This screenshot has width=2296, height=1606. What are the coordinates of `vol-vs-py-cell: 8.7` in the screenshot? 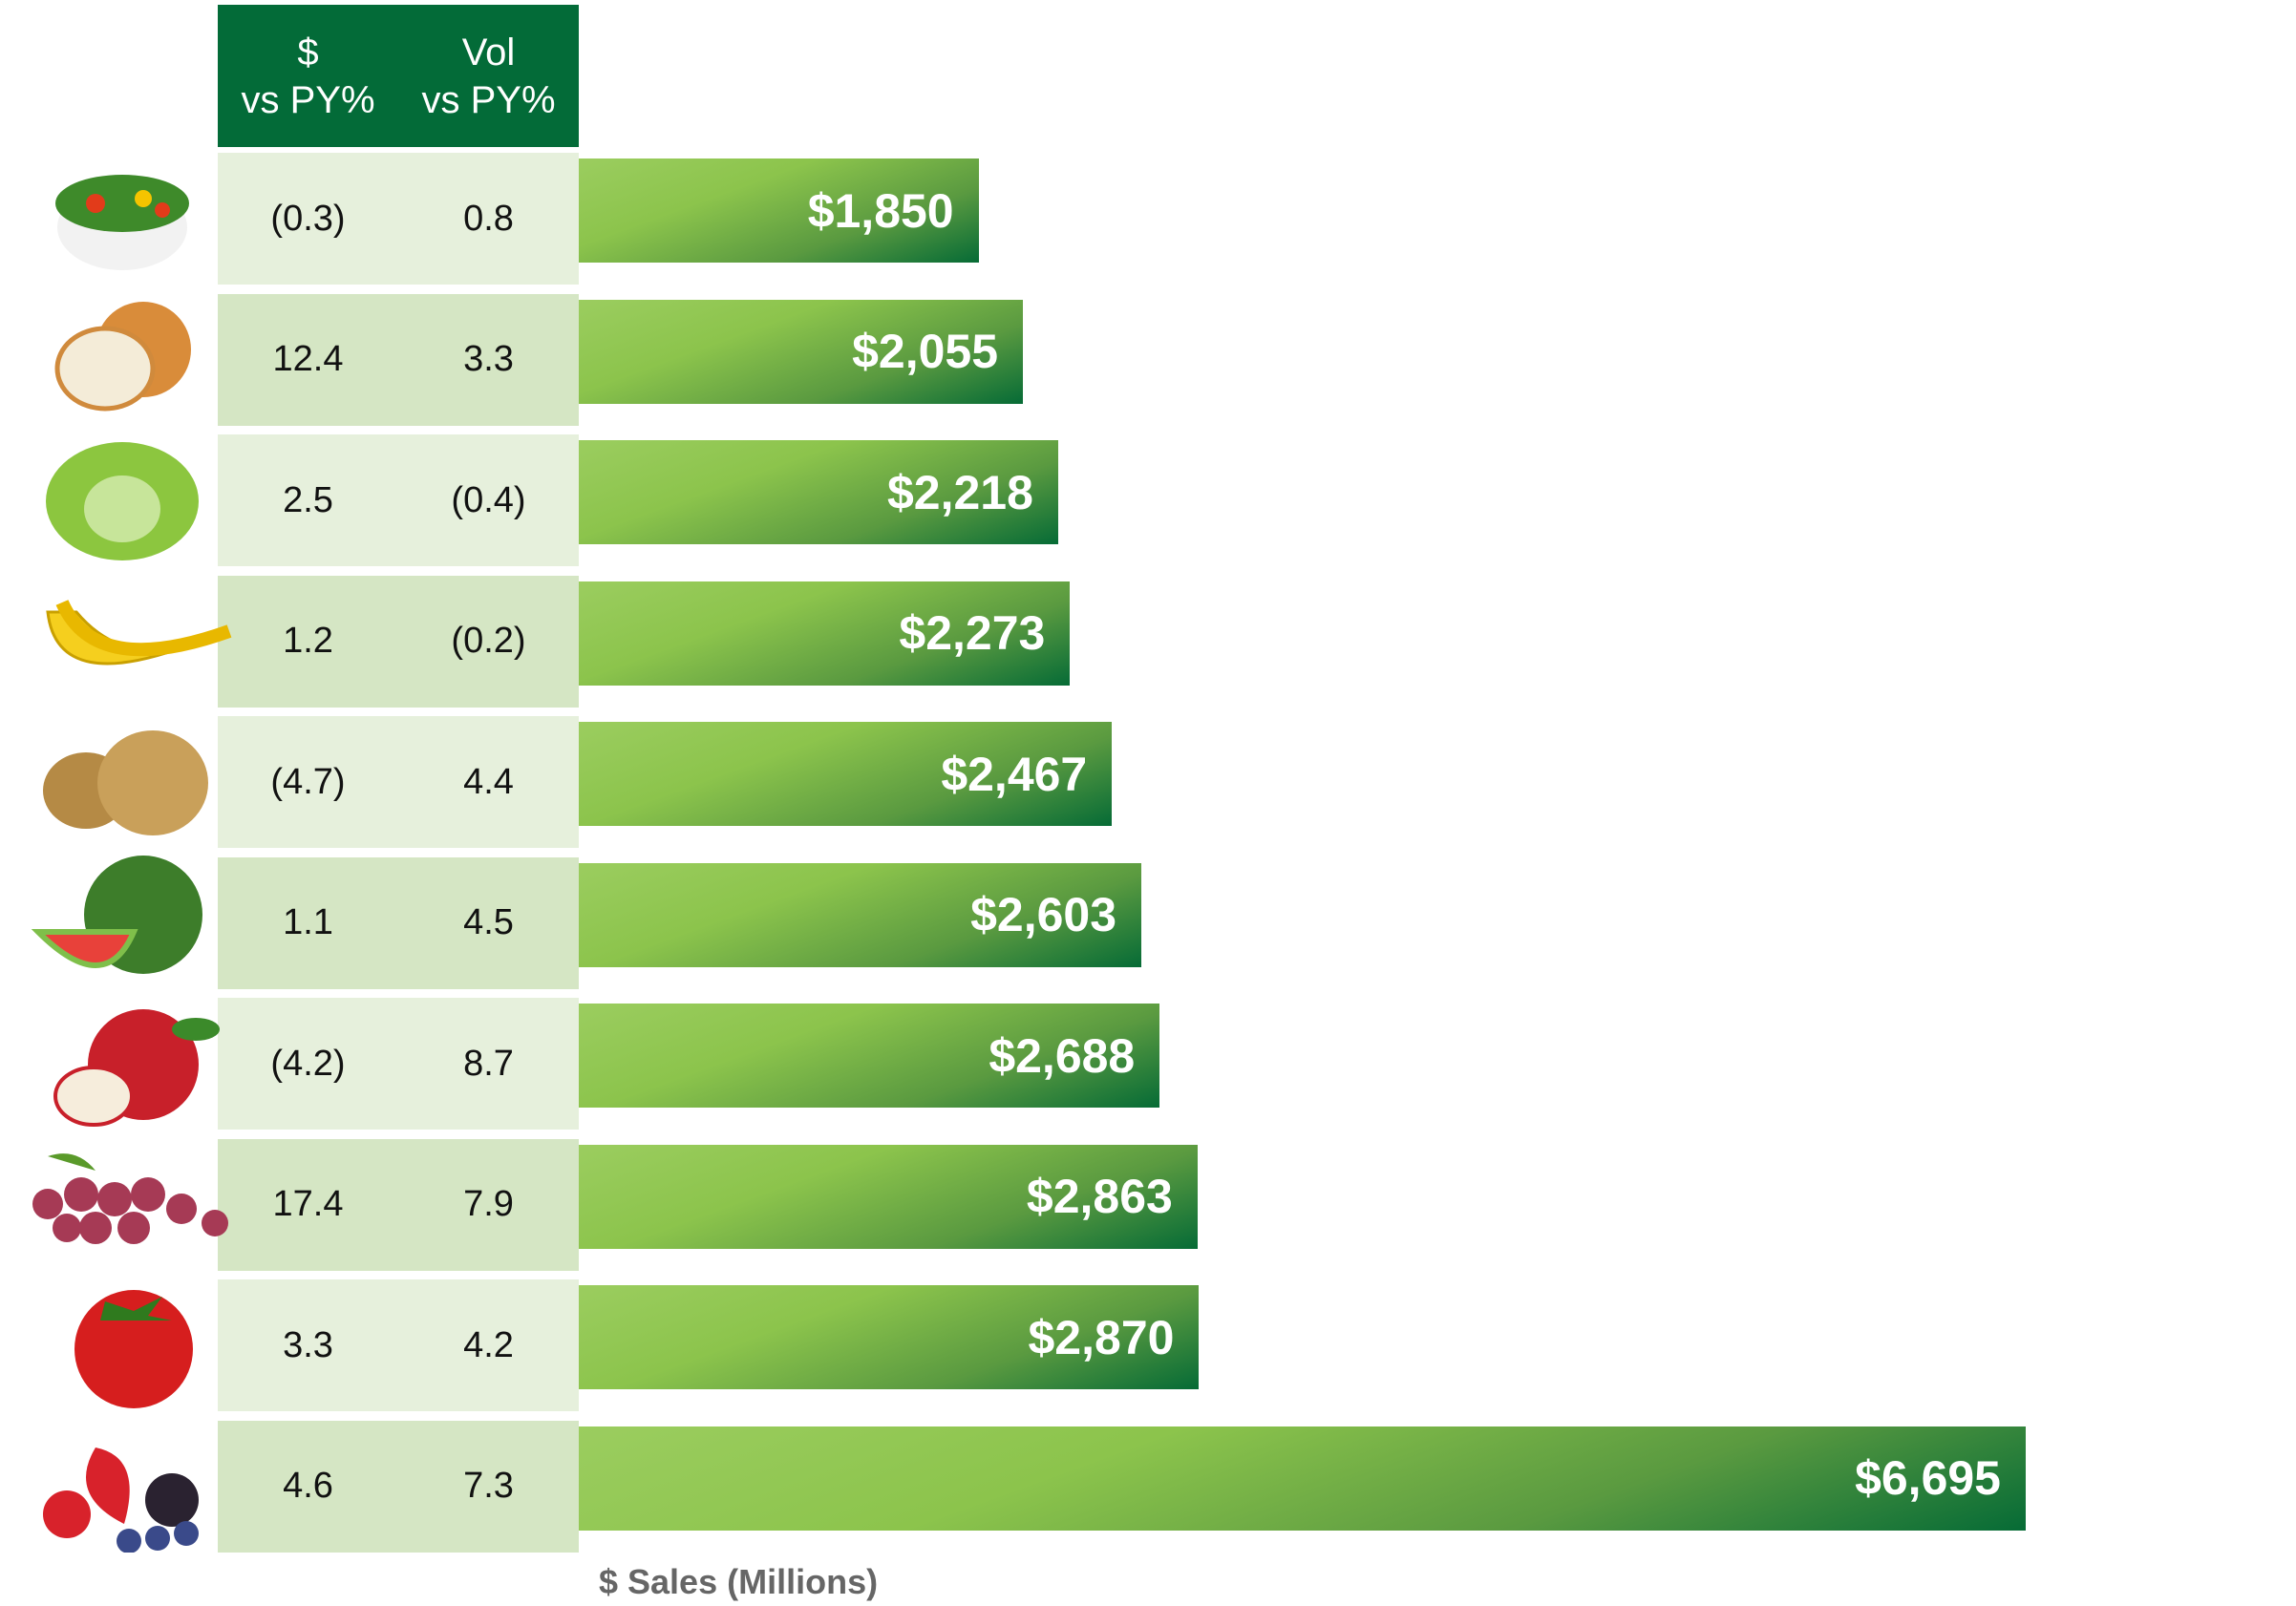 It's located at (488, 1063).